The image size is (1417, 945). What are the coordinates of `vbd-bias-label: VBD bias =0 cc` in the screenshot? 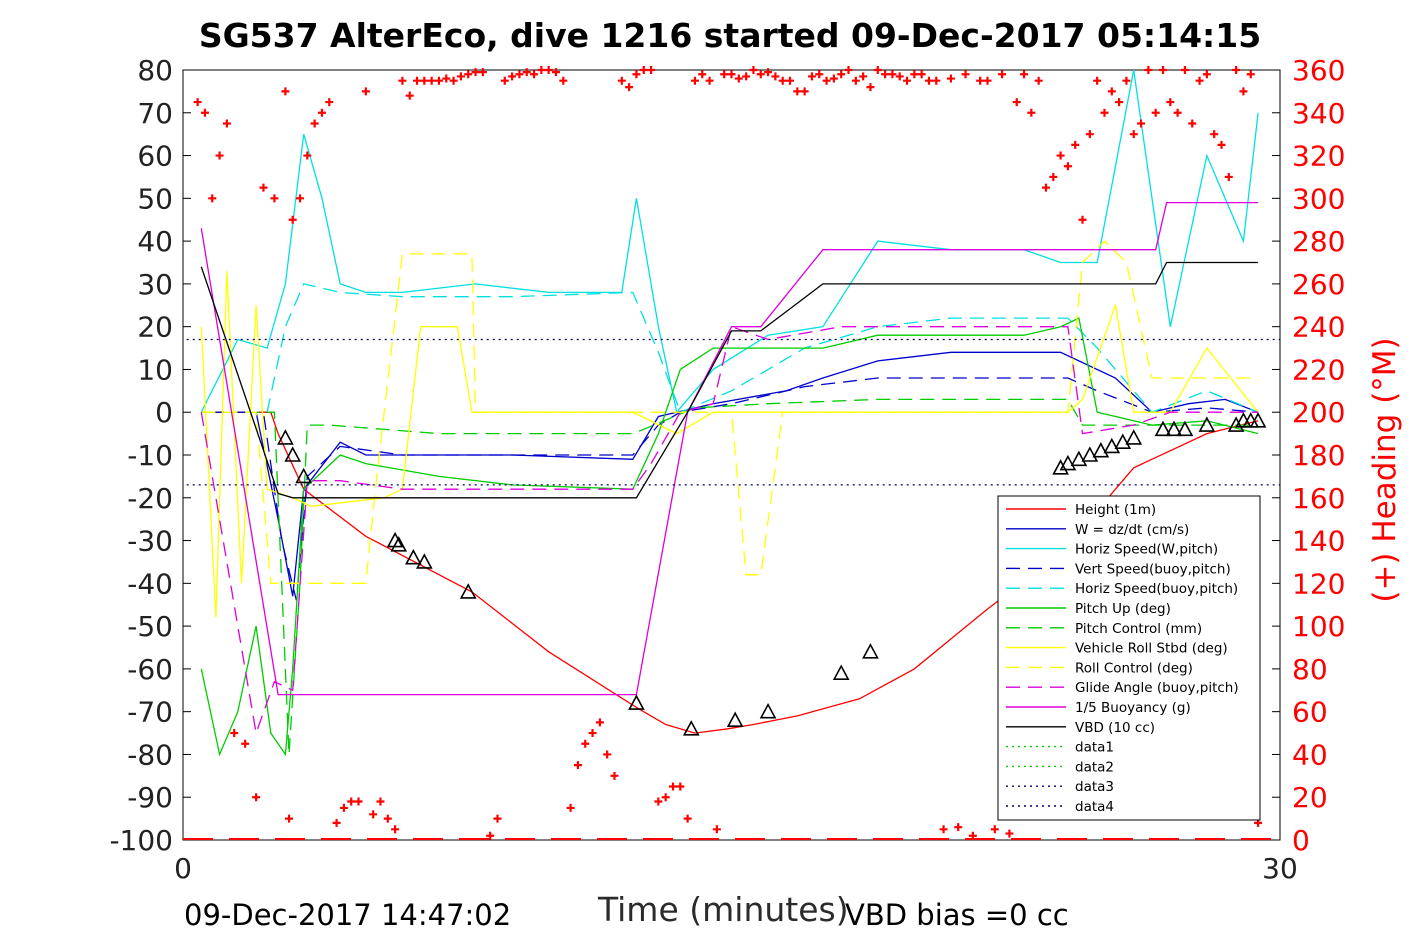 It's located at (957, 915).